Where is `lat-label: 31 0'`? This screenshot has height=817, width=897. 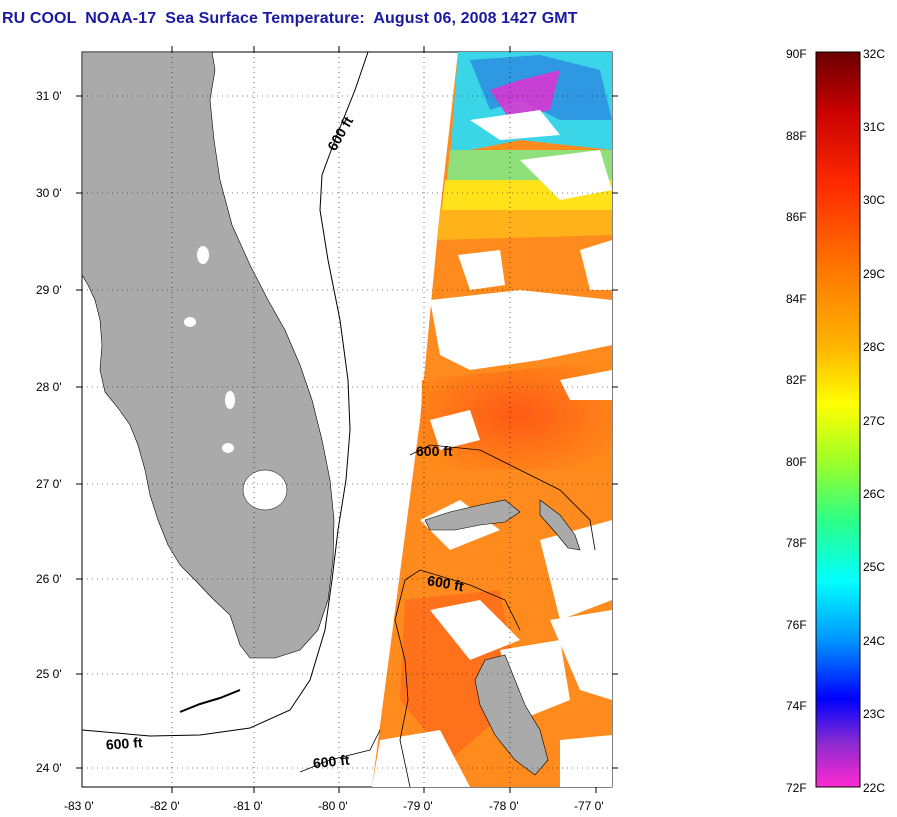
lat-label: 31 0' is located at coordinates (49, 96).